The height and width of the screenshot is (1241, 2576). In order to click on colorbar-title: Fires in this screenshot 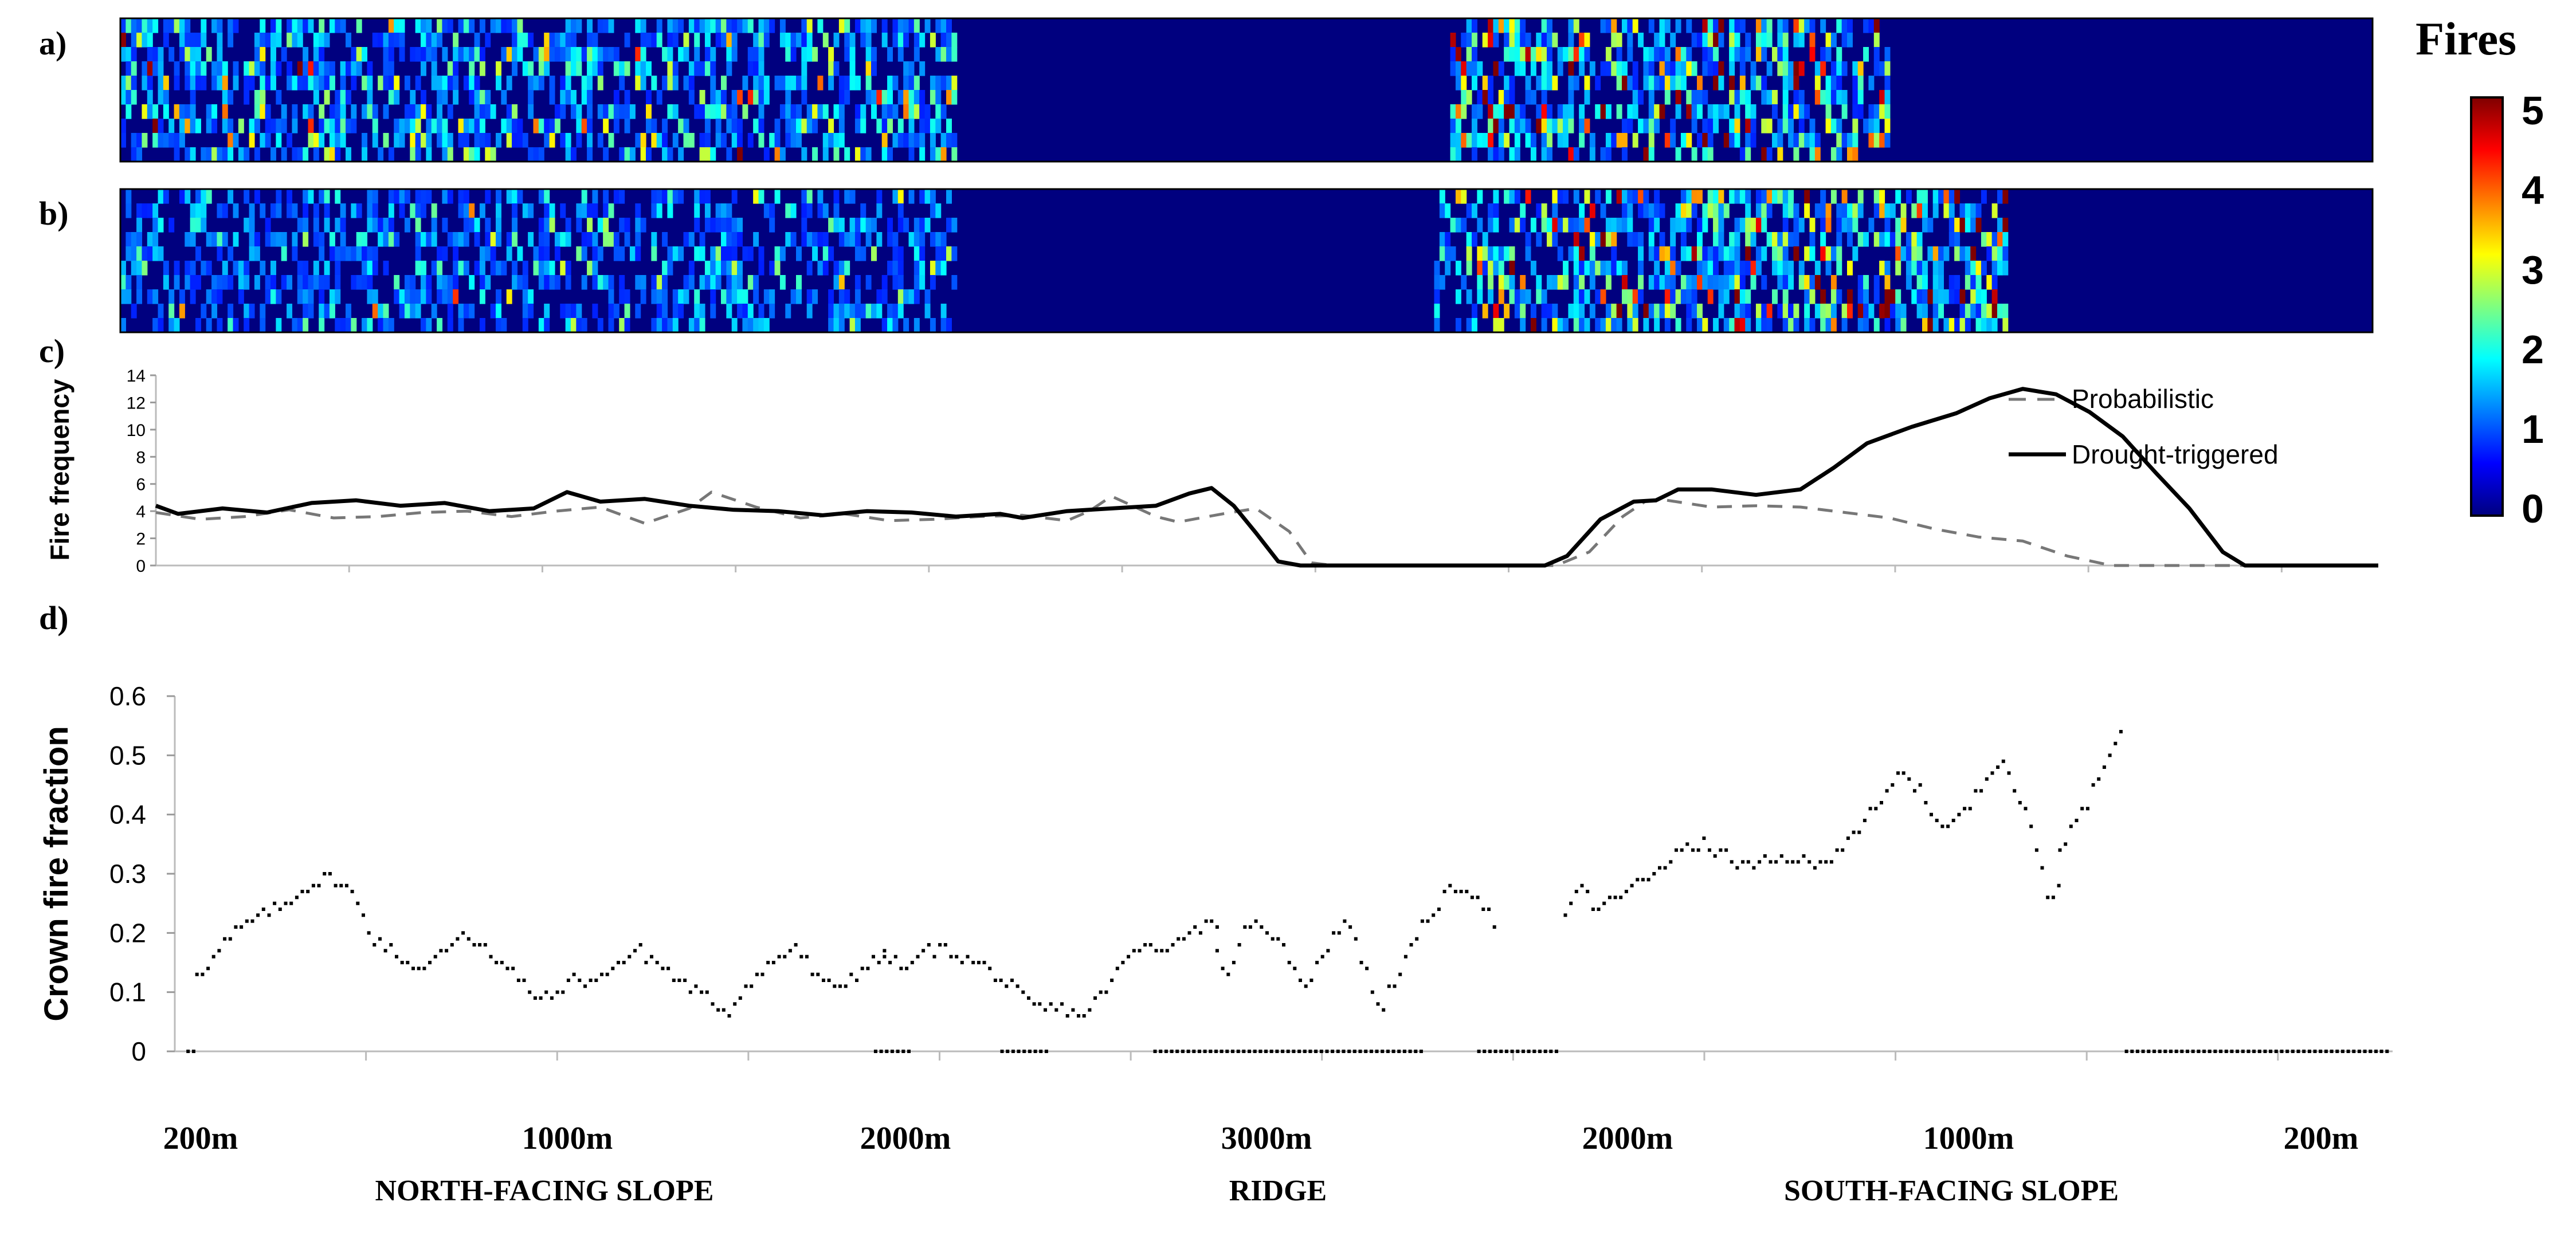, I will do `click(2466, 39)`.